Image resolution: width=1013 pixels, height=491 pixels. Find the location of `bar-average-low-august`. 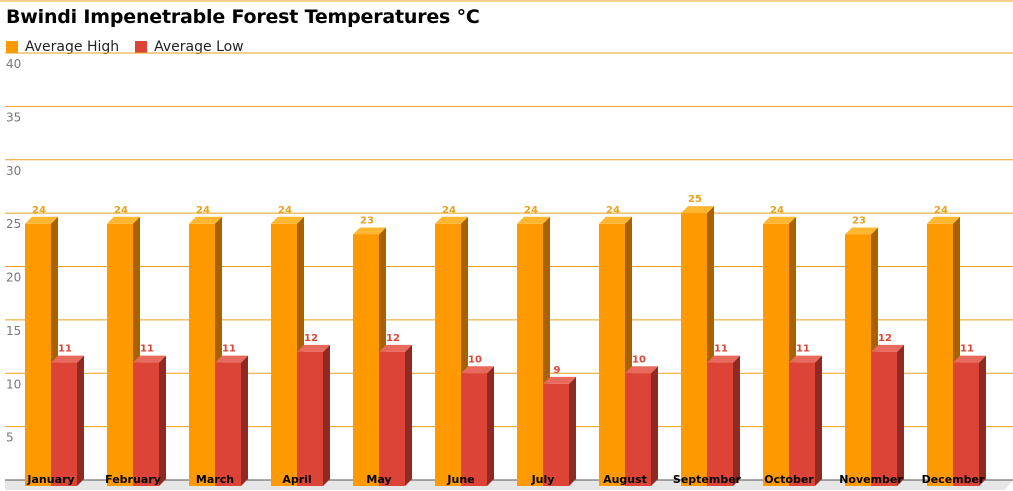

bar-average-low-august is located at coordinates (638, 429).